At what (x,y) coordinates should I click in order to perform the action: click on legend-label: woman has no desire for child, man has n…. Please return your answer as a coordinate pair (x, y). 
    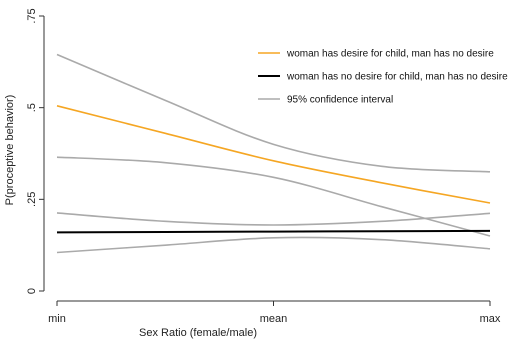
    Looking at the image, I should click on (397, 77).